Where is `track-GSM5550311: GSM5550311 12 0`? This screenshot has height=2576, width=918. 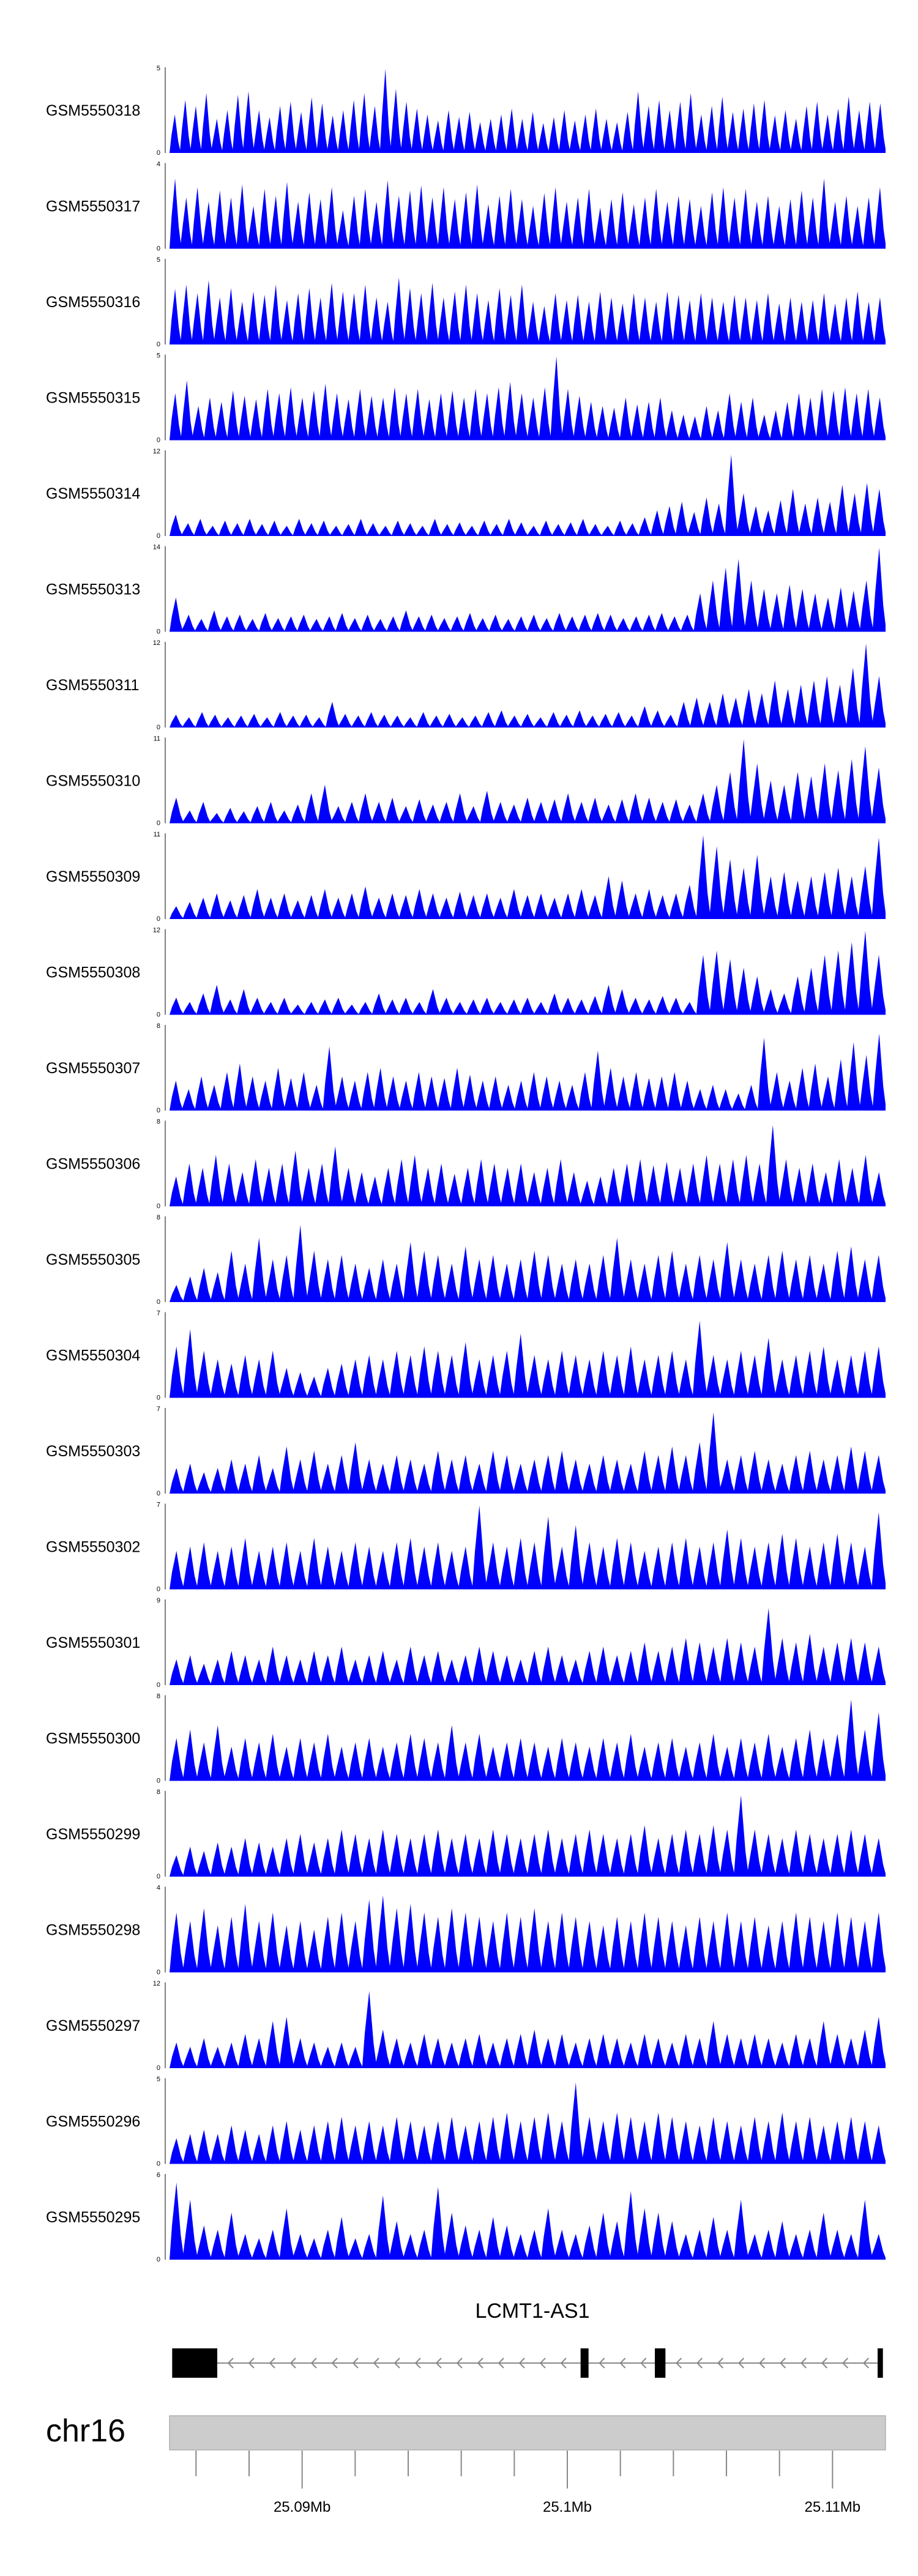
track-GSM5550311: GSM5550311 12 0 is located at coordinates (466, 685).